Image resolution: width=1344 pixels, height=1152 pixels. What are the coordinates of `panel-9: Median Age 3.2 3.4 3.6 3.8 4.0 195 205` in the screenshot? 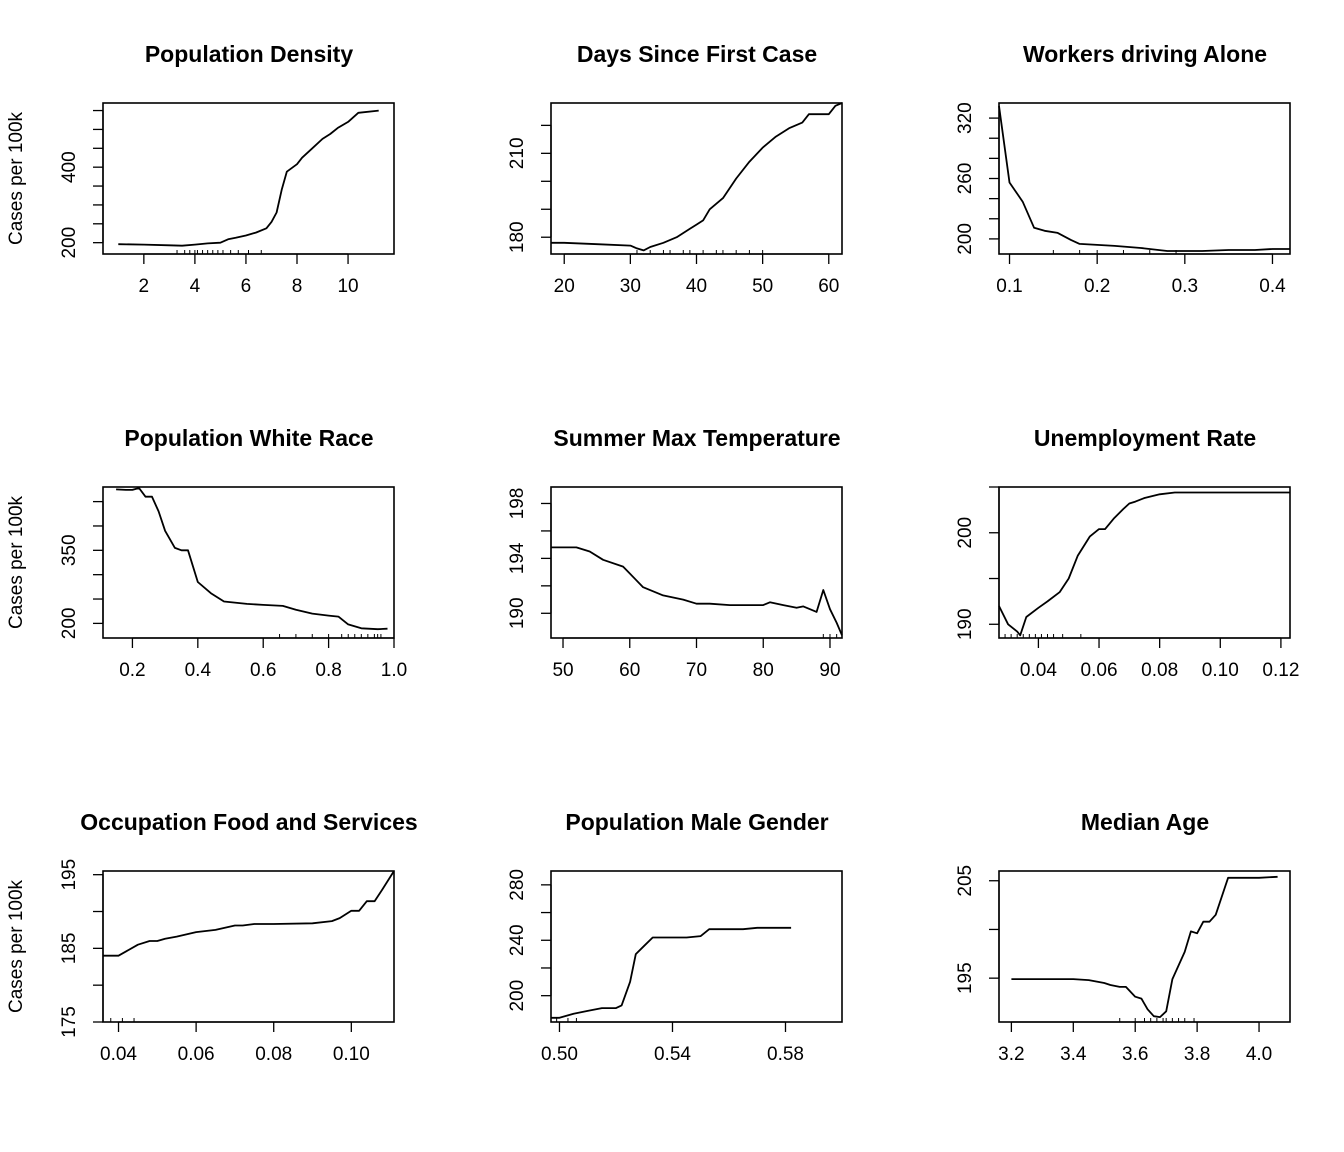 It's located at (1123, 937).